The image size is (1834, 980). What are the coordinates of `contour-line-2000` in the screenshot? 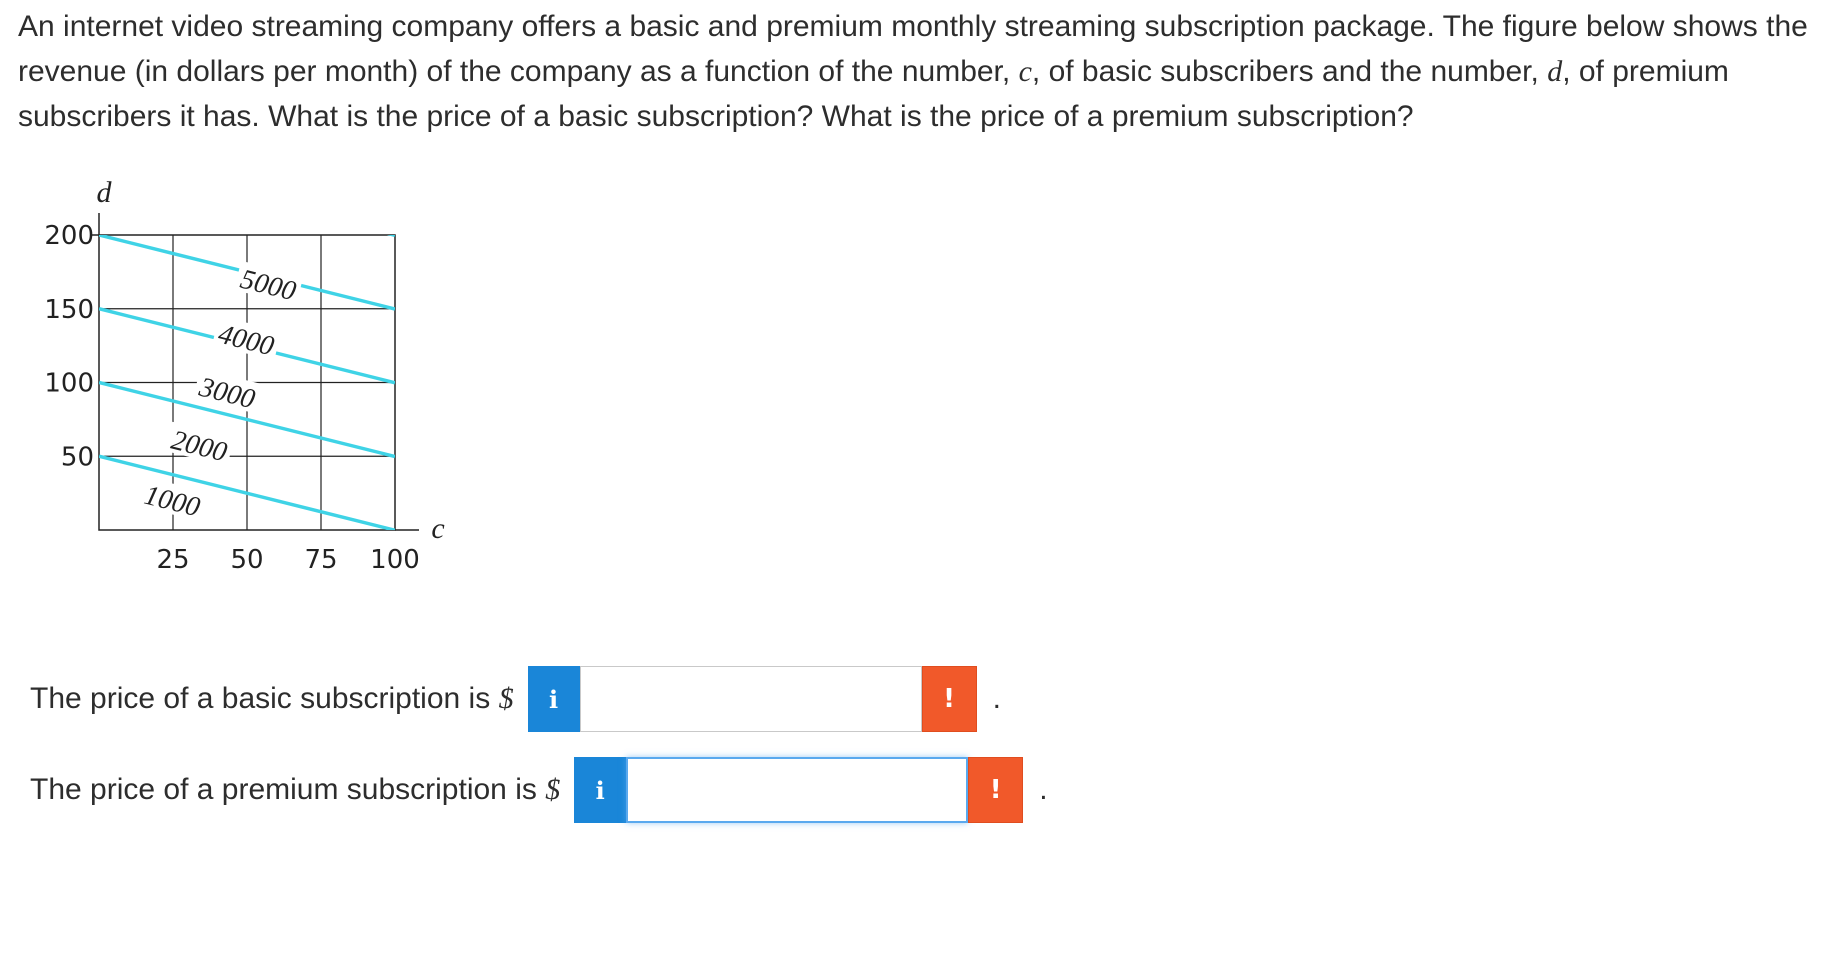 It's located at (247, 419).